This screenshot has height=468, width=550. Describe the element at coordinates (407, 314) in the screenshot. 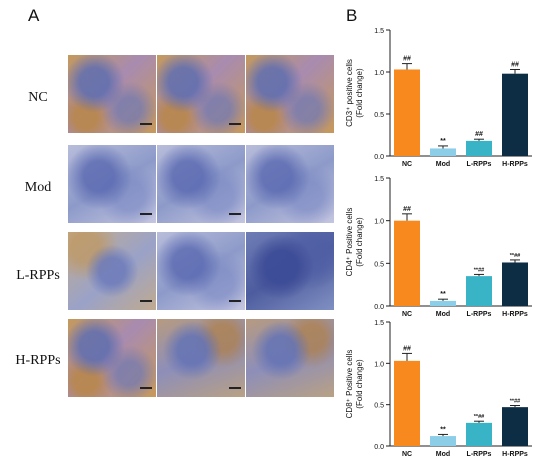

I see `chart2-x-tick-label: NC` at that location.